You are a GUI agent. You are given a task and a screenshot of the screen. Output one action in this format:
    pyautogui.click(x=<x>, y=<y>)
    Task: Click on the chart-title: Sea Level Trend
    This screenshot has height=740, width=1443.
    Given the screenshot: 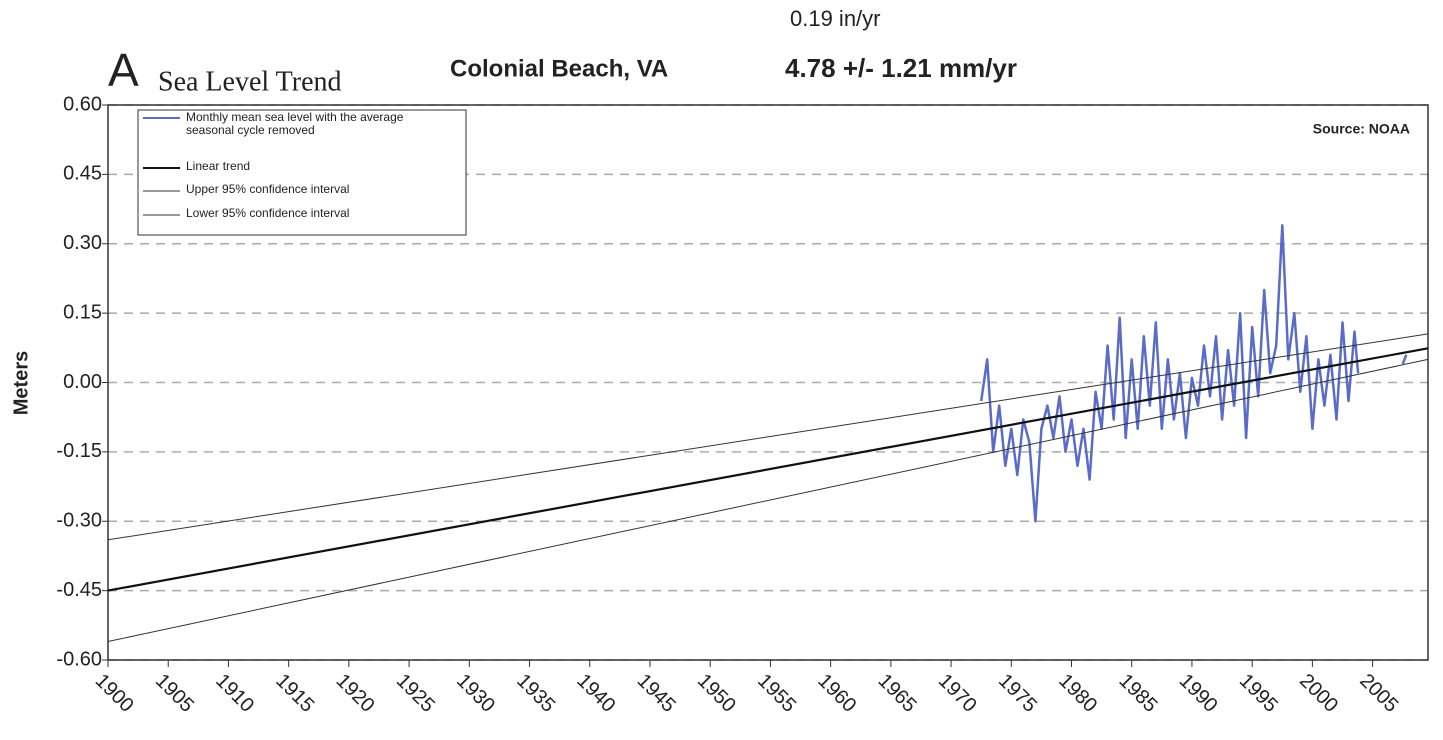 What is the action you would take?
    pyautogui.click(x=250, y=81)
    